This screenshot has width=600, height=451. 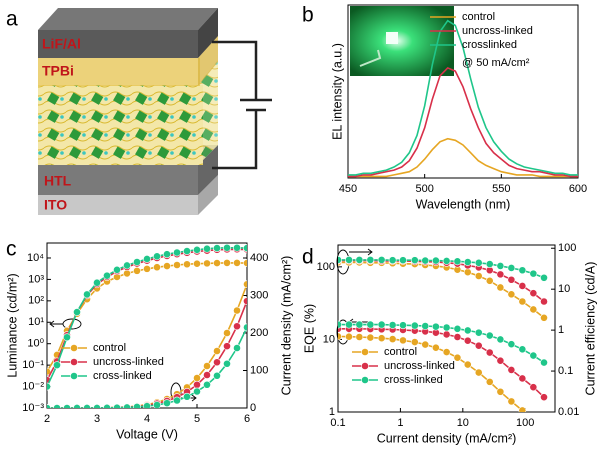 I want to click on y2-tick-label: 100, so click(x=259, y=370).